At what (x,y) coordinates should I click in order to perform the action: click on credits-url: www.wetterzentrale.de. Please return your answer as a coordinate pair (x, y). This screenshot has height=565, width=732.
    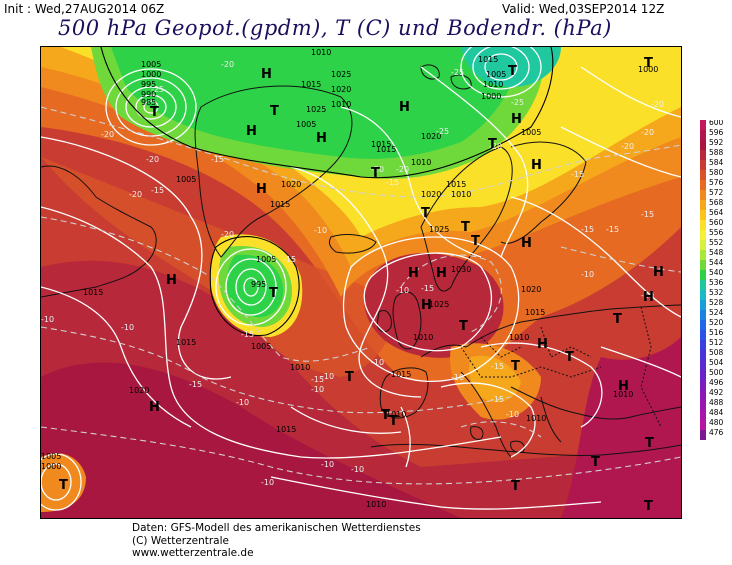
    Looking at the image, I should click on (193, 553).